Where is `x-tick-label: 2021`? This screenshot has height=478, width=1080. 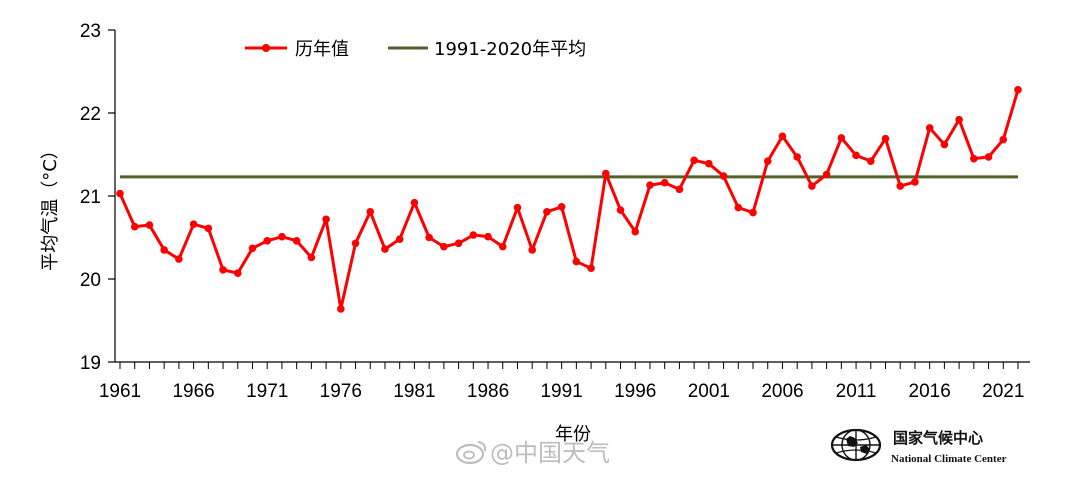 x-tick-label: 2021 is located at coordinates (1003, 391).